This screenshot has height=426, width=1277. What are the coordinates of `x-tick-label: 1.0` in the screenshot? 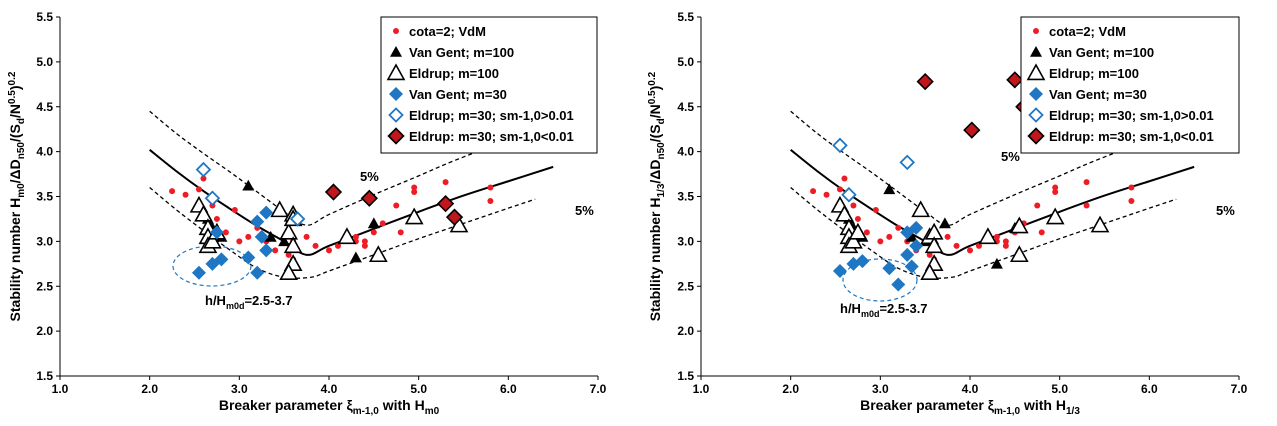 It's located at (701, 389).